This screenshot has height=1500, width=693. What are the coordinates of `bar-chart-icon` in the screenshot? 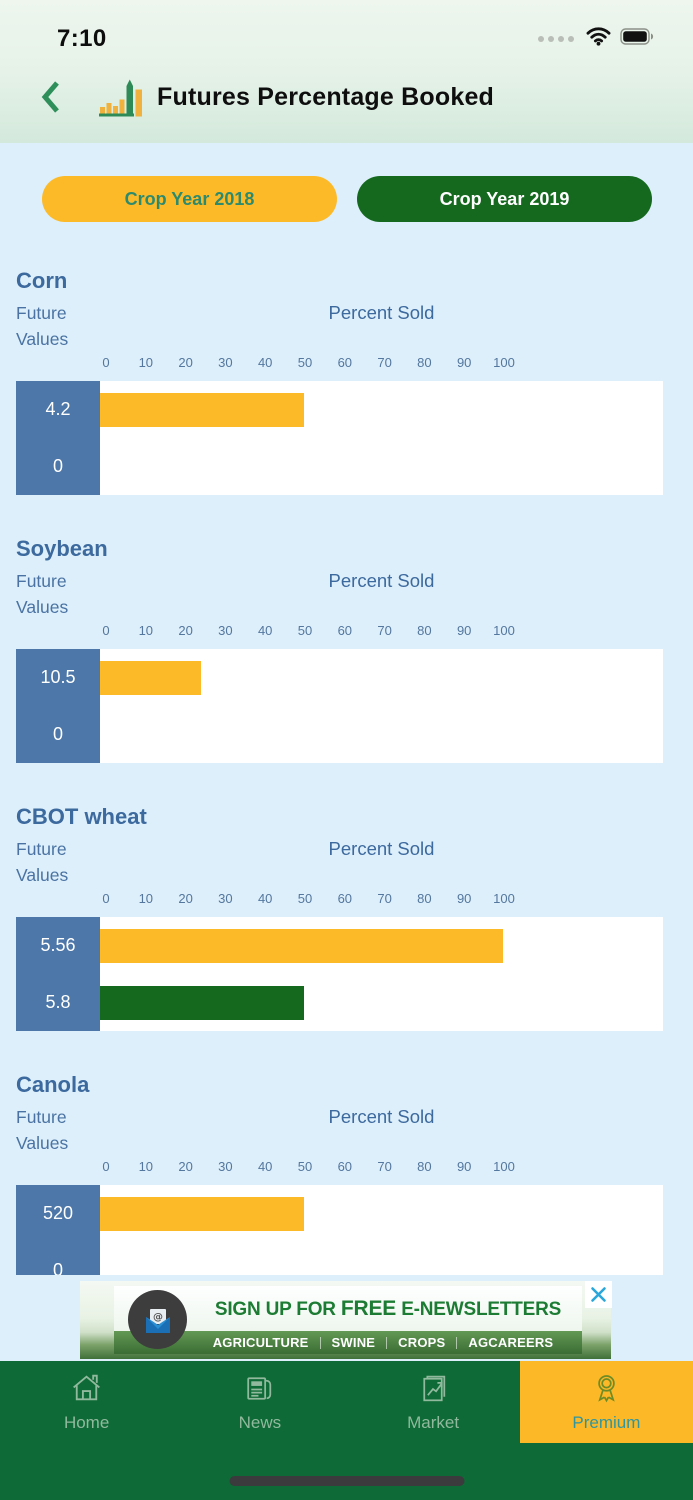 It's located at (121, 97).